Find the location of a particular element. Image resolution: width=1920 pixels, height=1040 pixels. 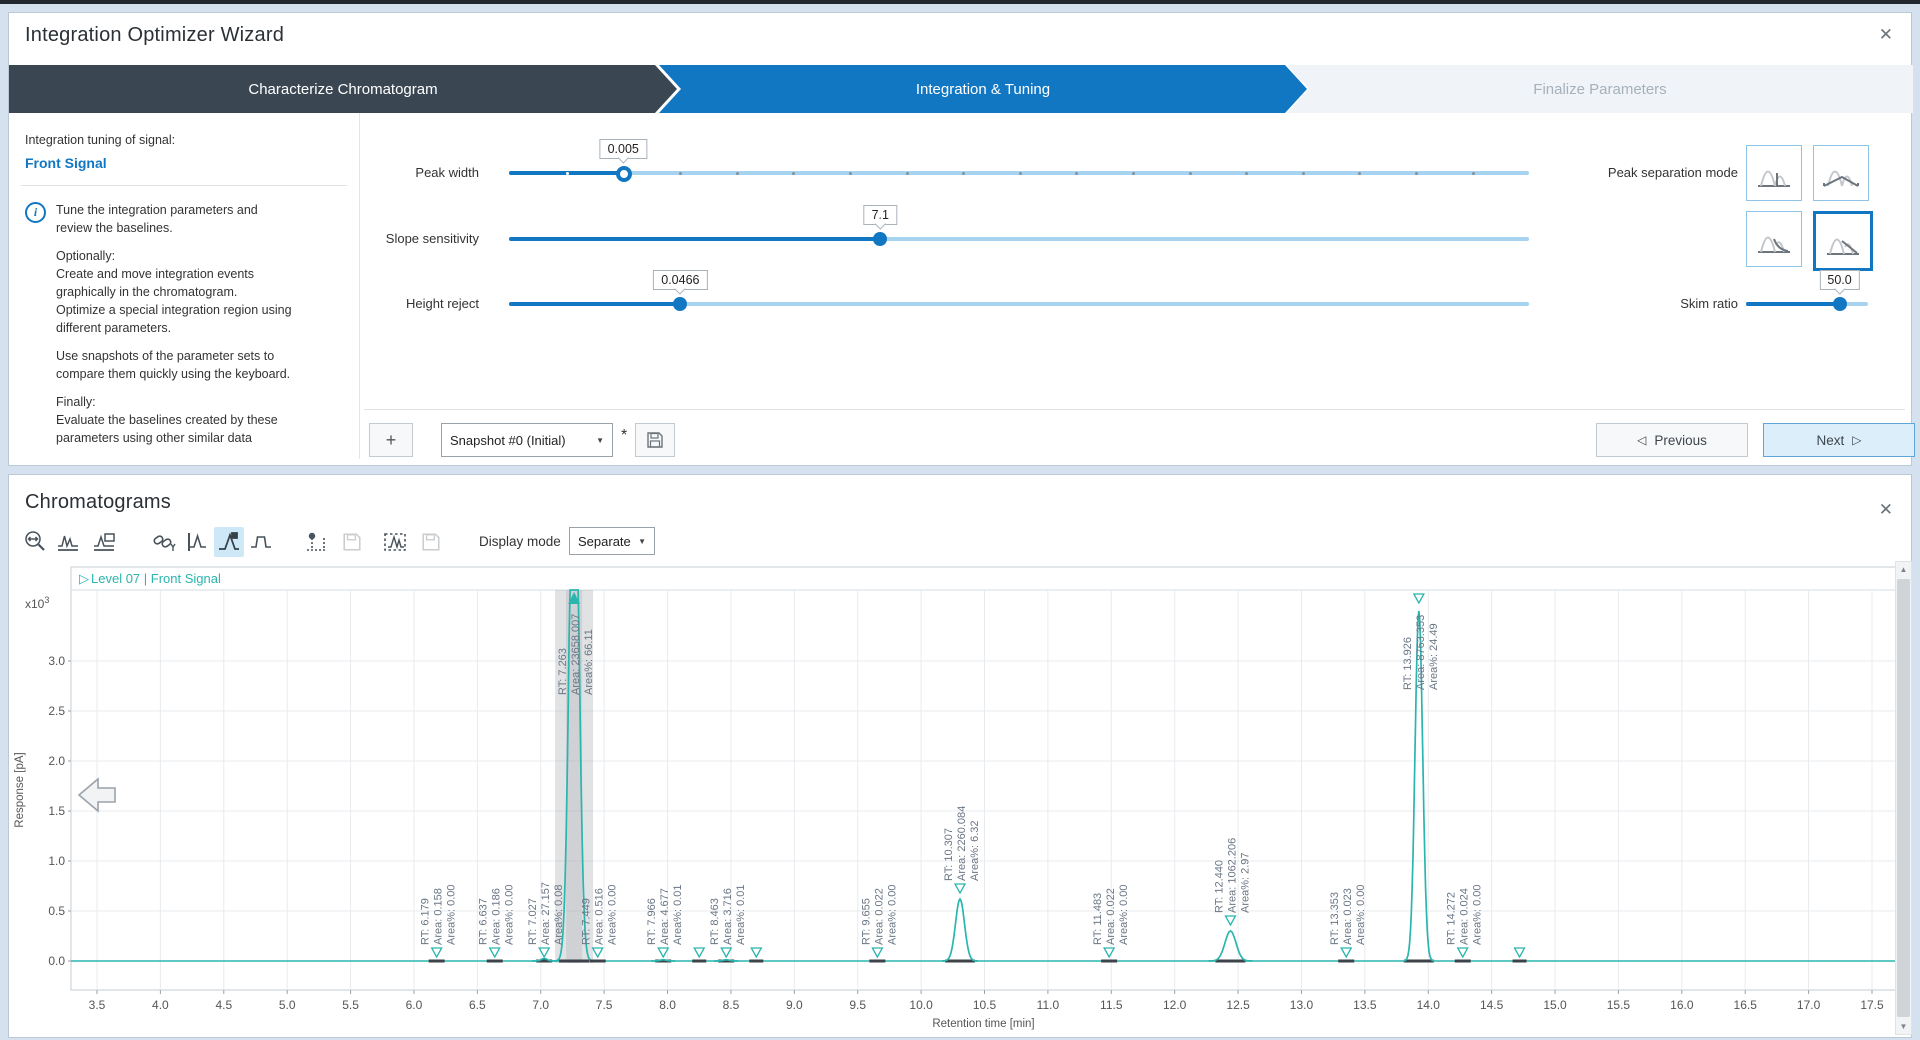

integration-region-icon is located at coordinates (396, 542).